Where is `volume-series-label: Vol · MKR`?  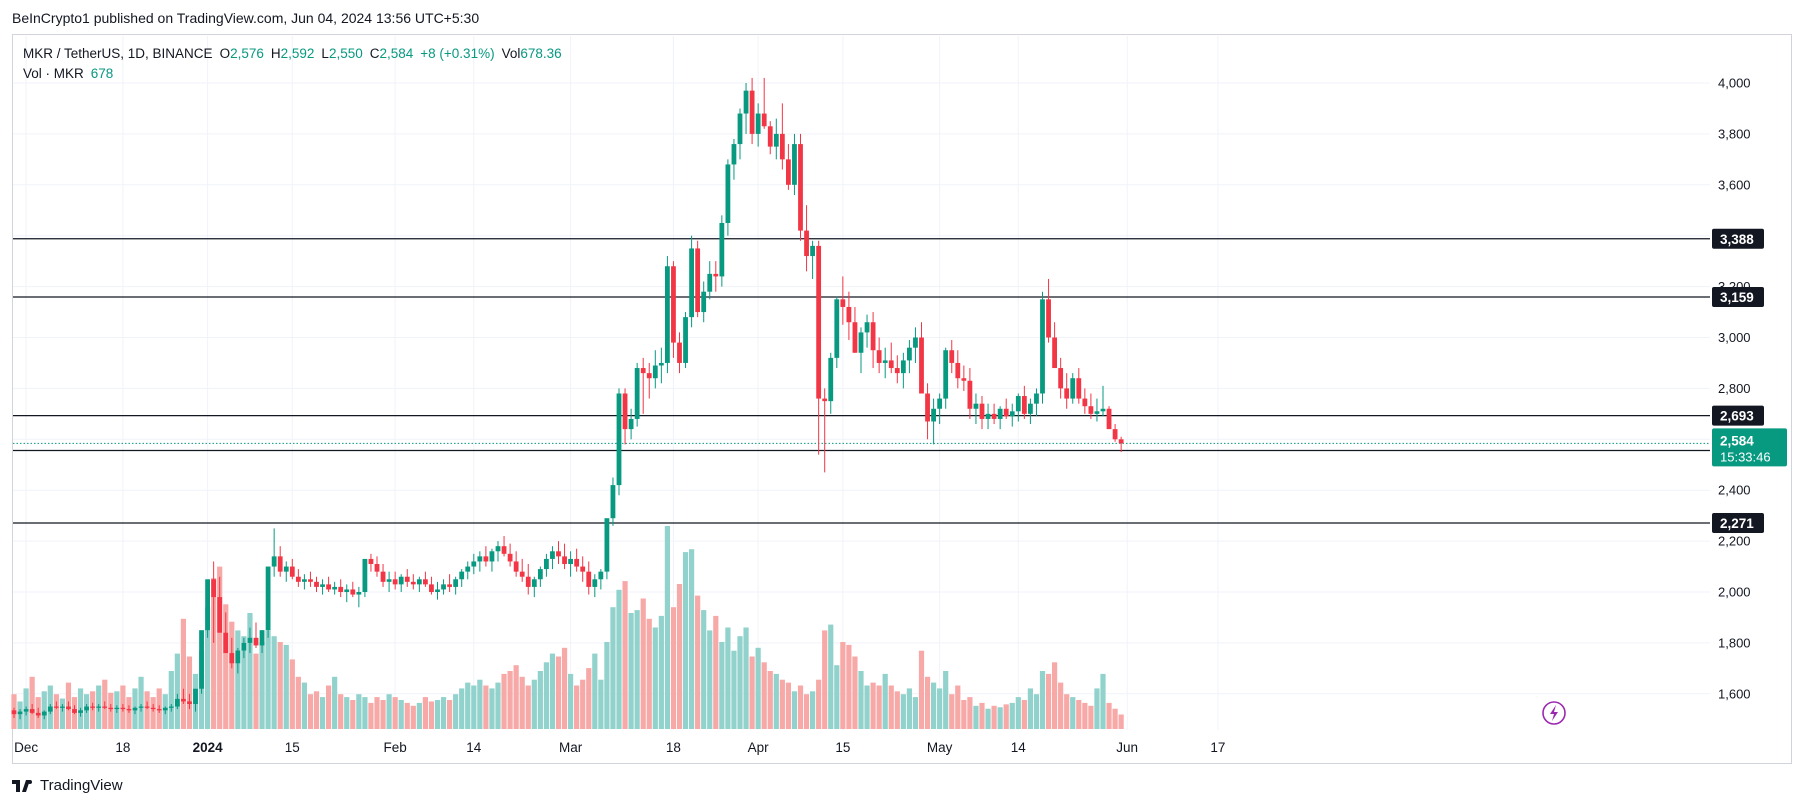
volume-series-label: Vol · MKR is located at coordinates (53, 73).